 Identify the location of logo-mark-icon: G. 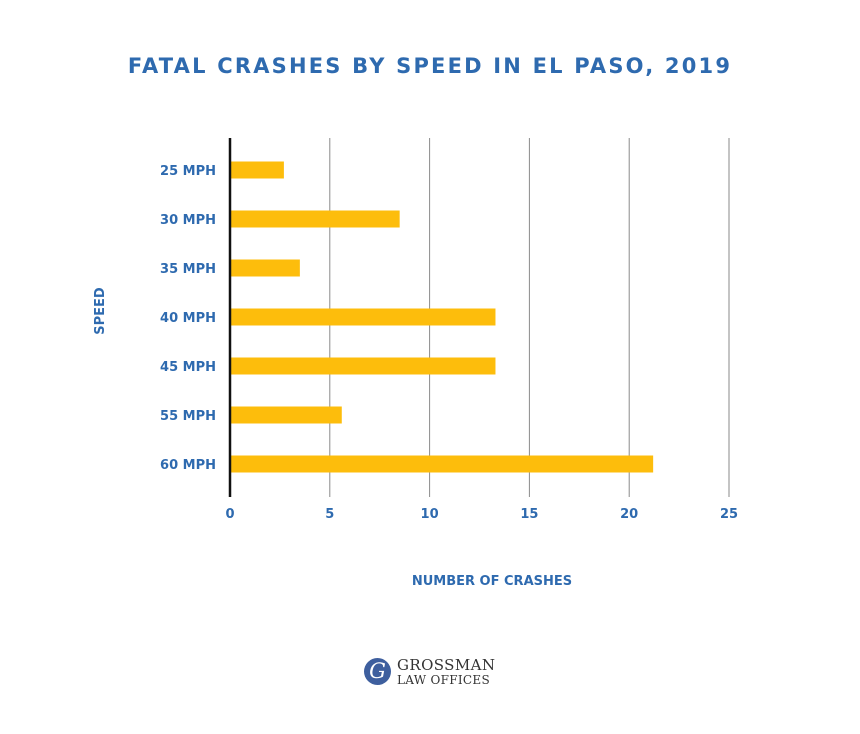
(377, 671).